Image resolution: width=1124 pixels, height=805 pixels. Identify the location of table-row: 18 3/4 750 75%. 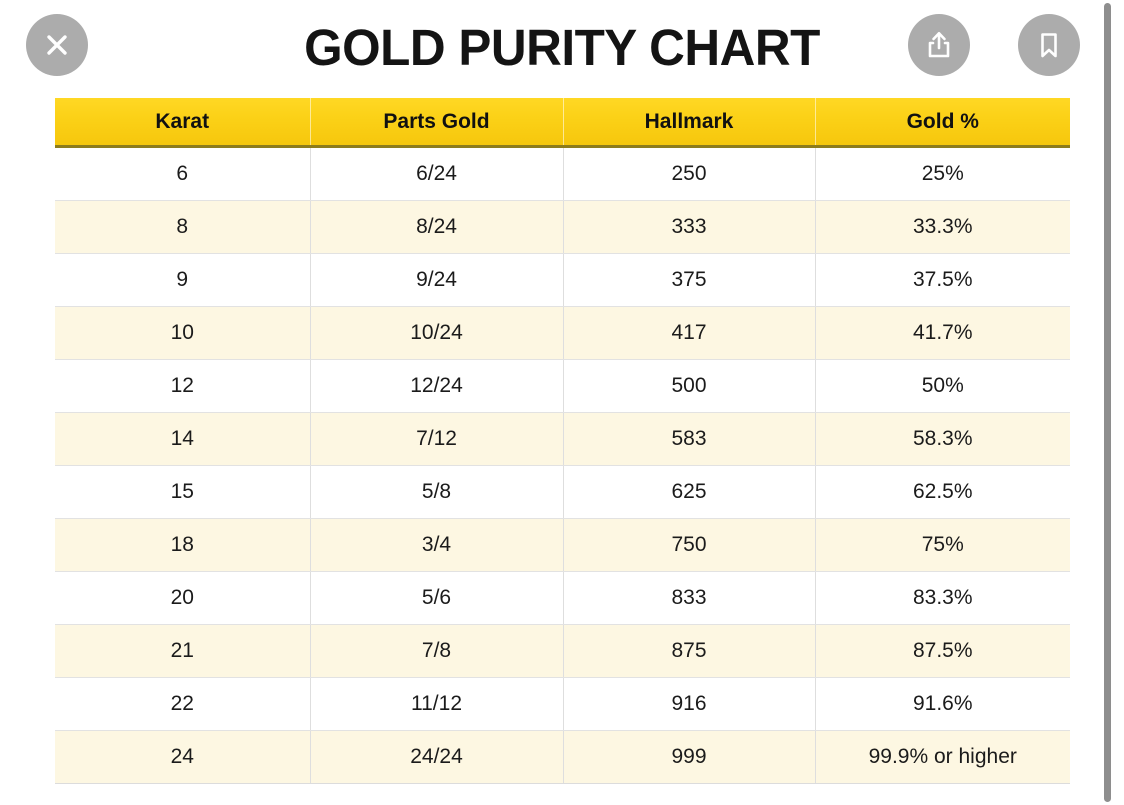
(562, 545).